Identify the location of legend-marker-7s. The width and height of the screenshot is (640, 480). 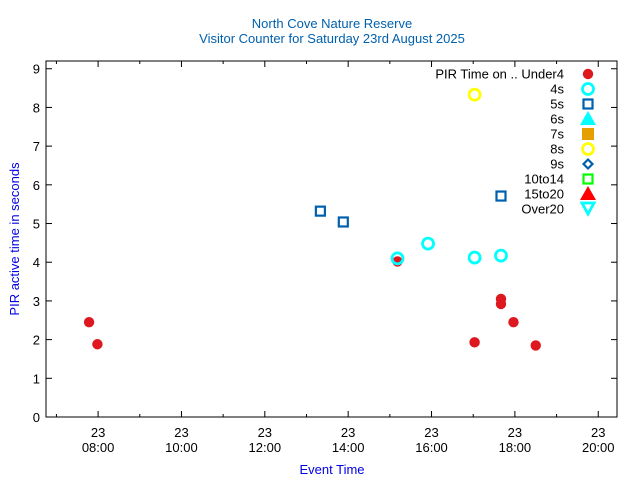
(588, 134).